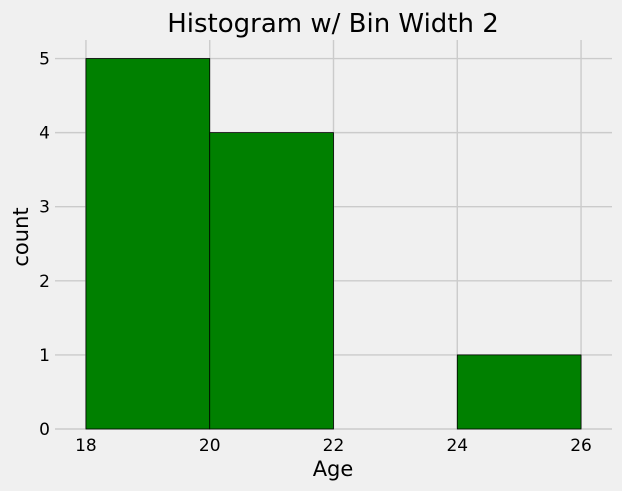  What do you see at coordinates (44, 208) in the screenshot?
I see `y-tick-label: 3` at bounding box center [44, 208].